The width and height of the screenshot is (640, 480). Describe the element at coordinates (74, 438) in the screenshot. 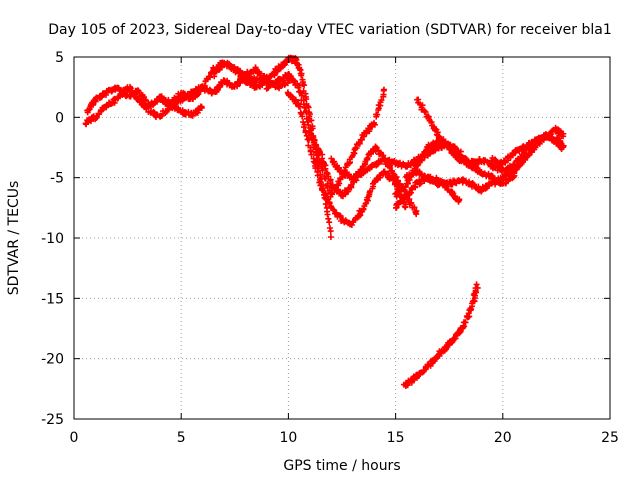

I see `x-tick-label: 0` at that location.